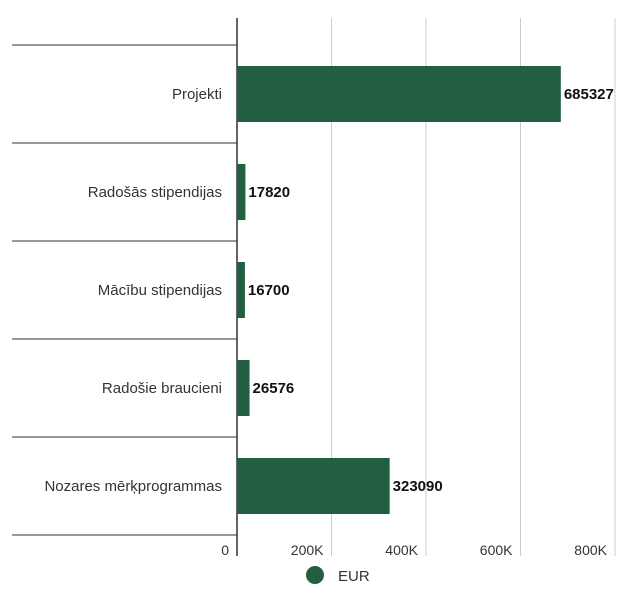 The width and height of the screenshot is (625, 612). Describe the element at coordinates (354, 576) in the screenshot. I see `legend-label: EUR` at that location.